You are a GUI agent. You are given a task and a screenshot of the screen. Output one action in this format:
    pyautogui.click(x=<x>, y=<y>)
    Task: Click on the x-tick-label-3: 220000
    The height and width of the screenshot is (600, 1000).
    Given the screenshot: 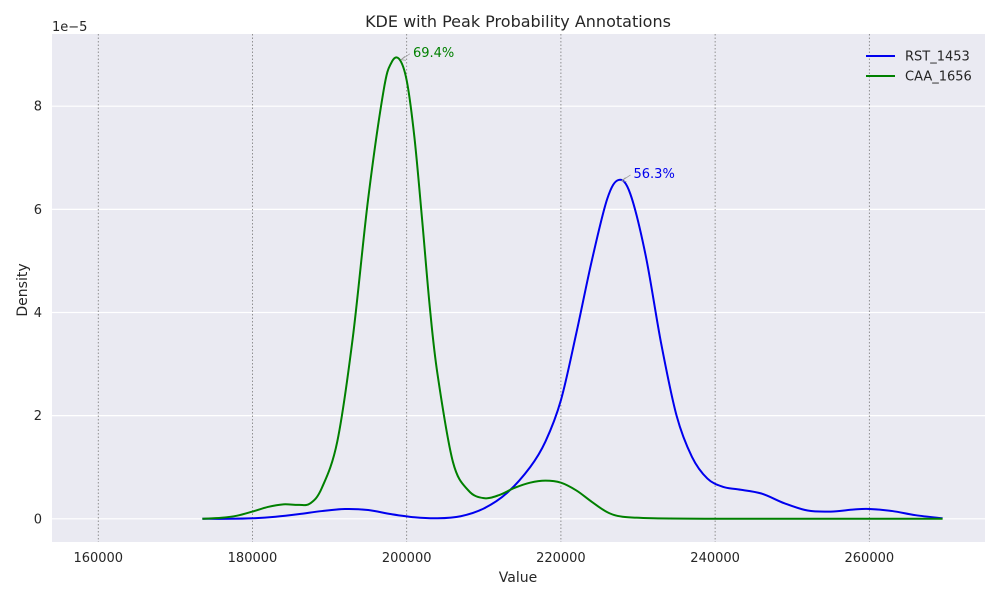 What is the action you would take?
    pyautogui.click(x=561, y=558)
    